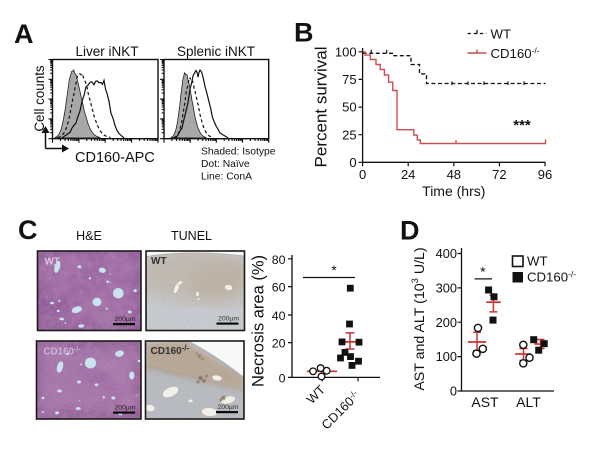 Image resolution: width=600 pixels, height=464 pixels. What do you see at coordinates (349, 134) in the screenshot?
I see `svg-text: 25` at bounding box center [349, 134].